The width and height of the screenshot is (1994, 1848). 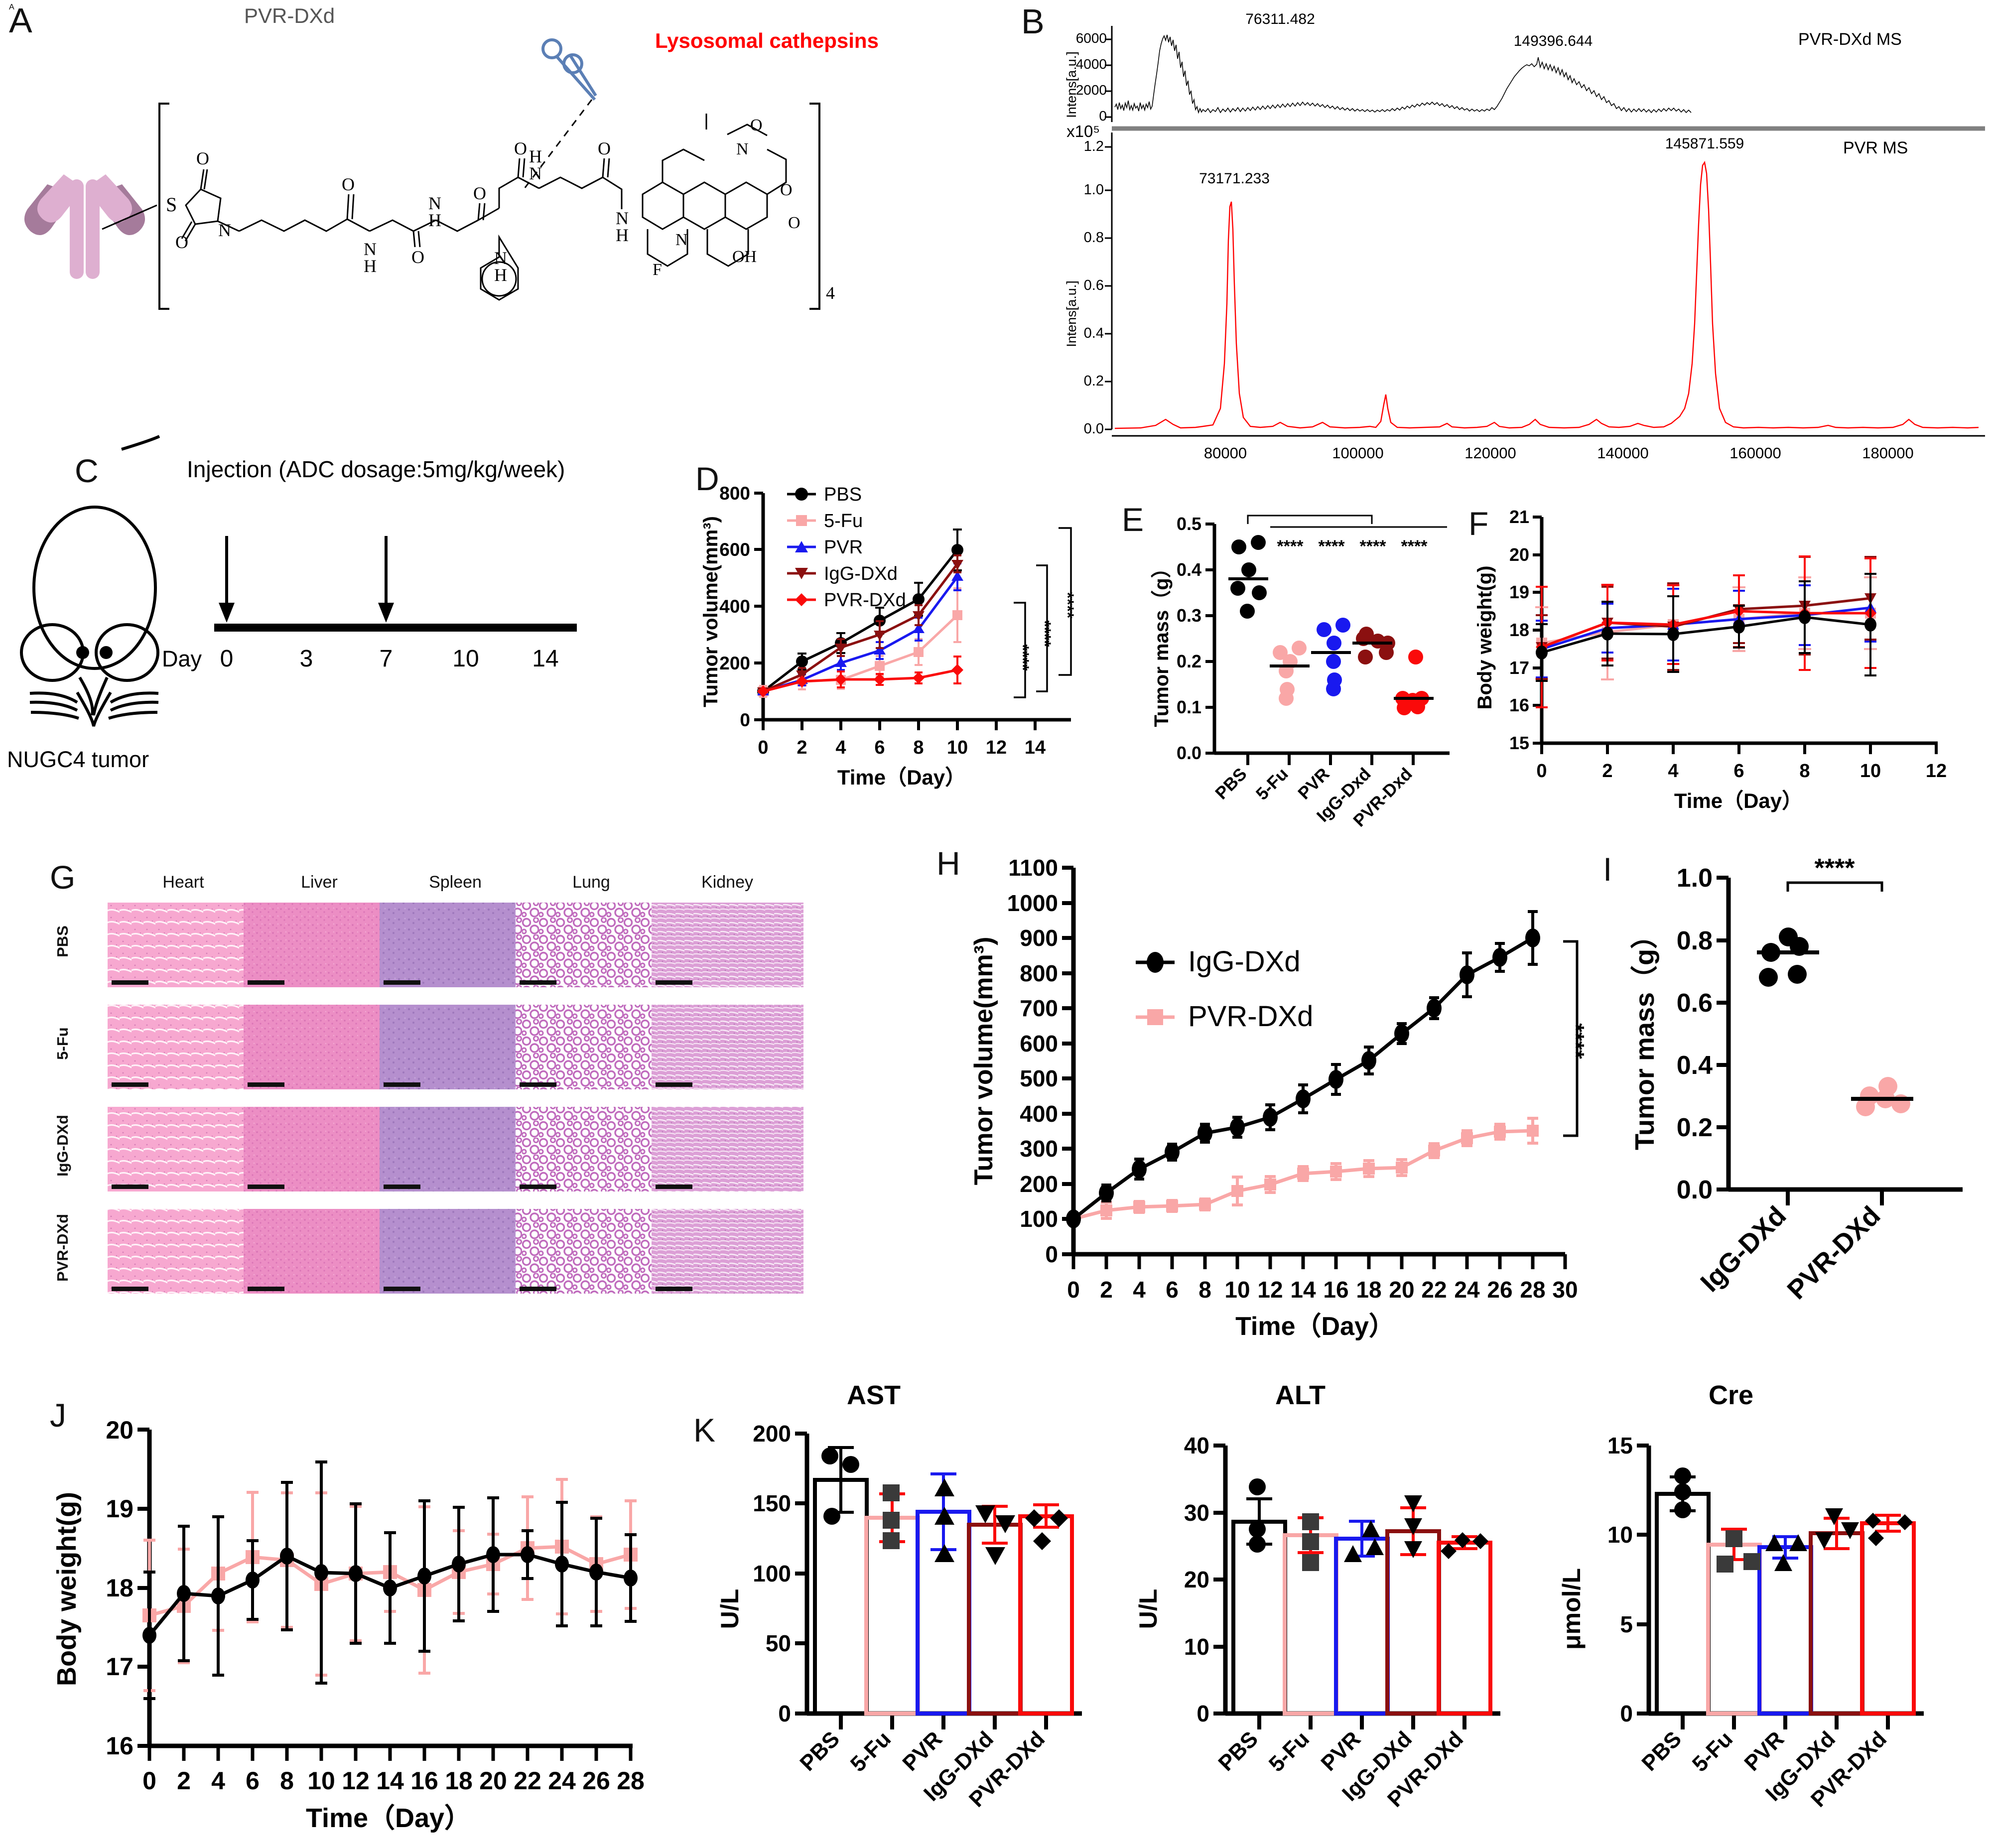 I want to click on panelB-bottom-ylabel: Intens[a.u.], so click(x=1071, y=314).